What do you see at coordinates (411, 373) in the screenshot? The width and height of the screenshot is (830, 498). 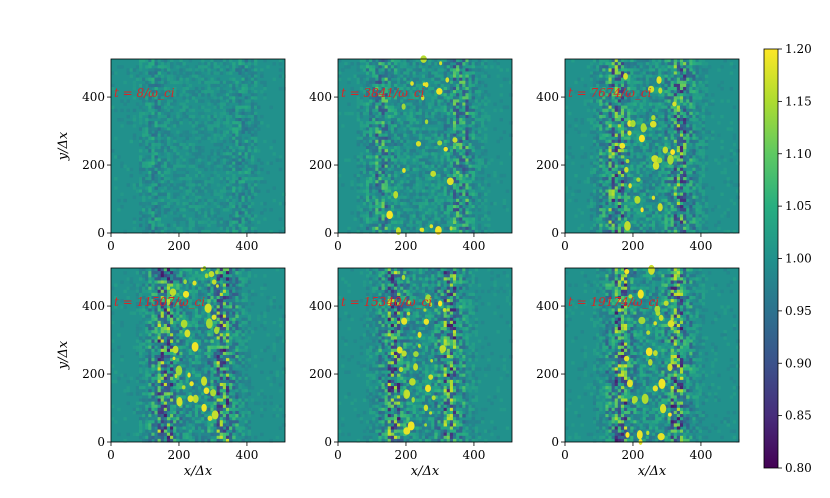 I see `panel-5: 0 200 400 0 200 400 x/Δx t = 15340/ω_ci` at bounding box center [411, 373].